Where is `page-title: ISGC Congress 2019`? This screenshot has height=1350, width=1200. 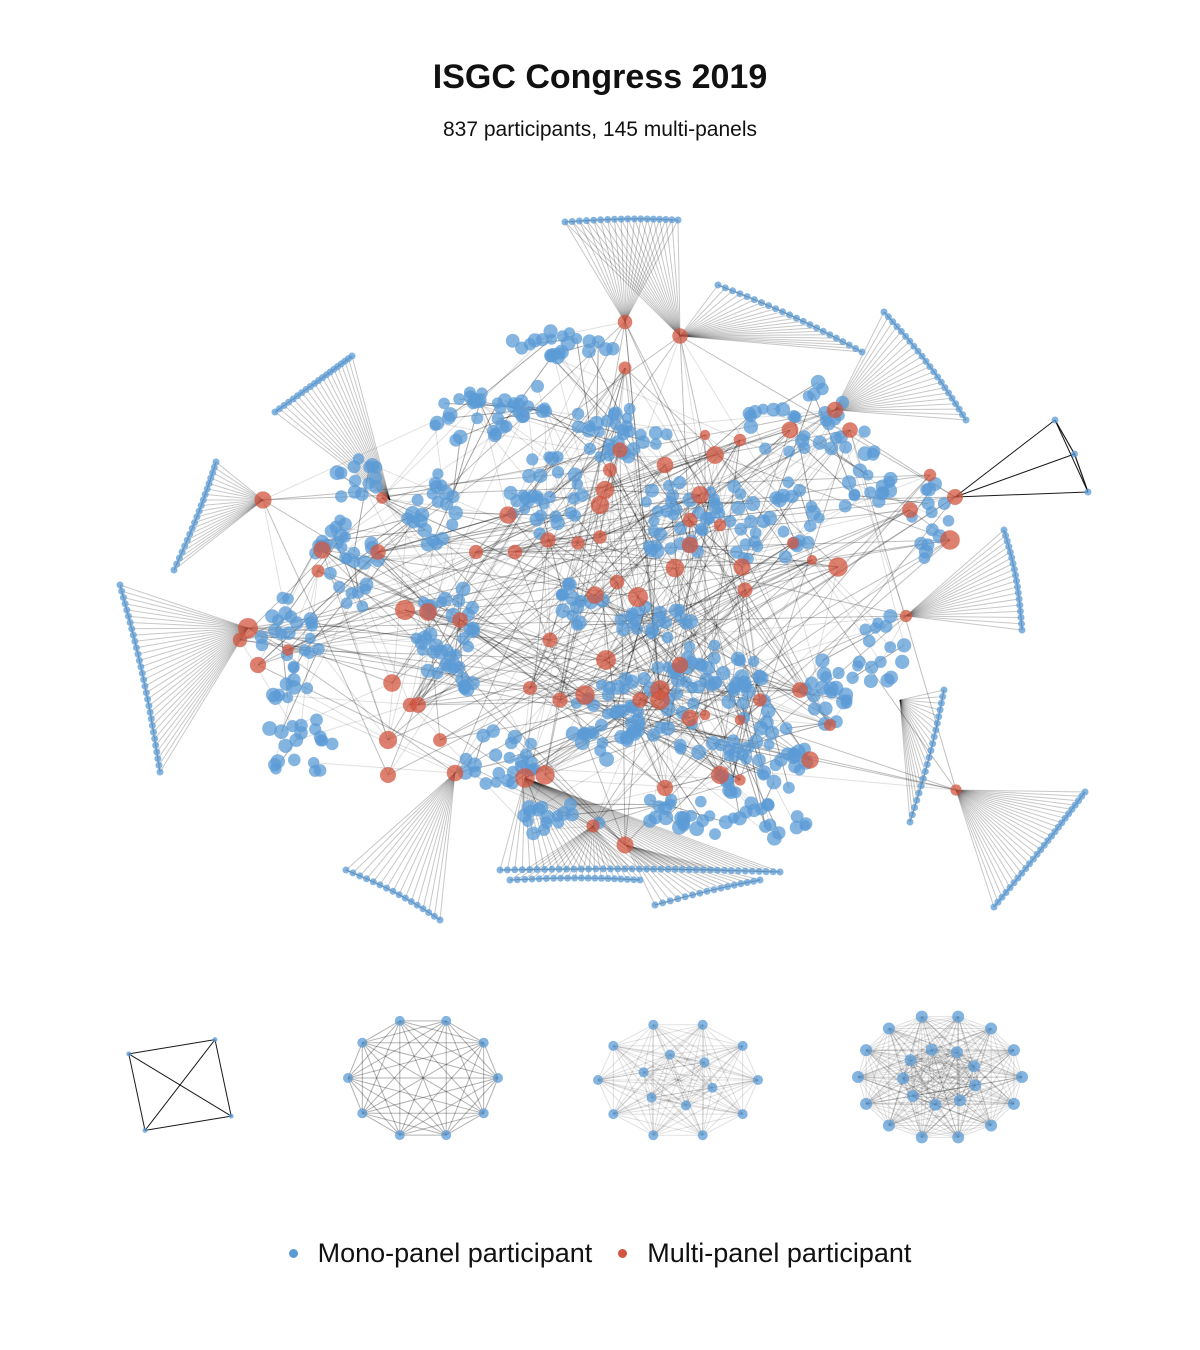 page-title: ISGC Congress 2019 is located at coordinates (600, 77).